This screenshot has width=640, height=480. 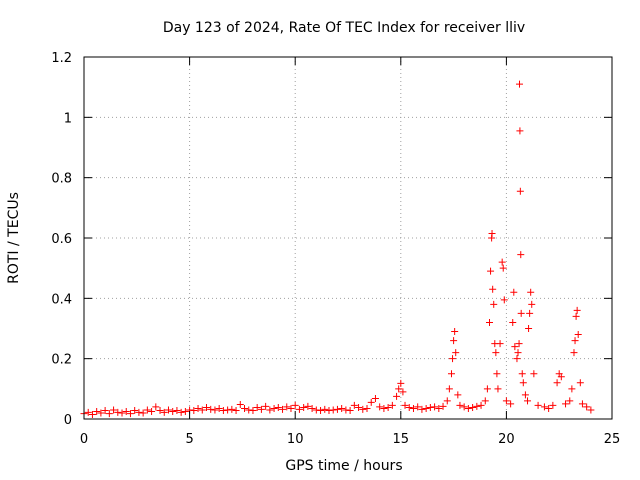 What do you see at coordinates (61, 299) in the screenshot?
I see `y-tick-label: 0.4` at bounding box center [61, 299].